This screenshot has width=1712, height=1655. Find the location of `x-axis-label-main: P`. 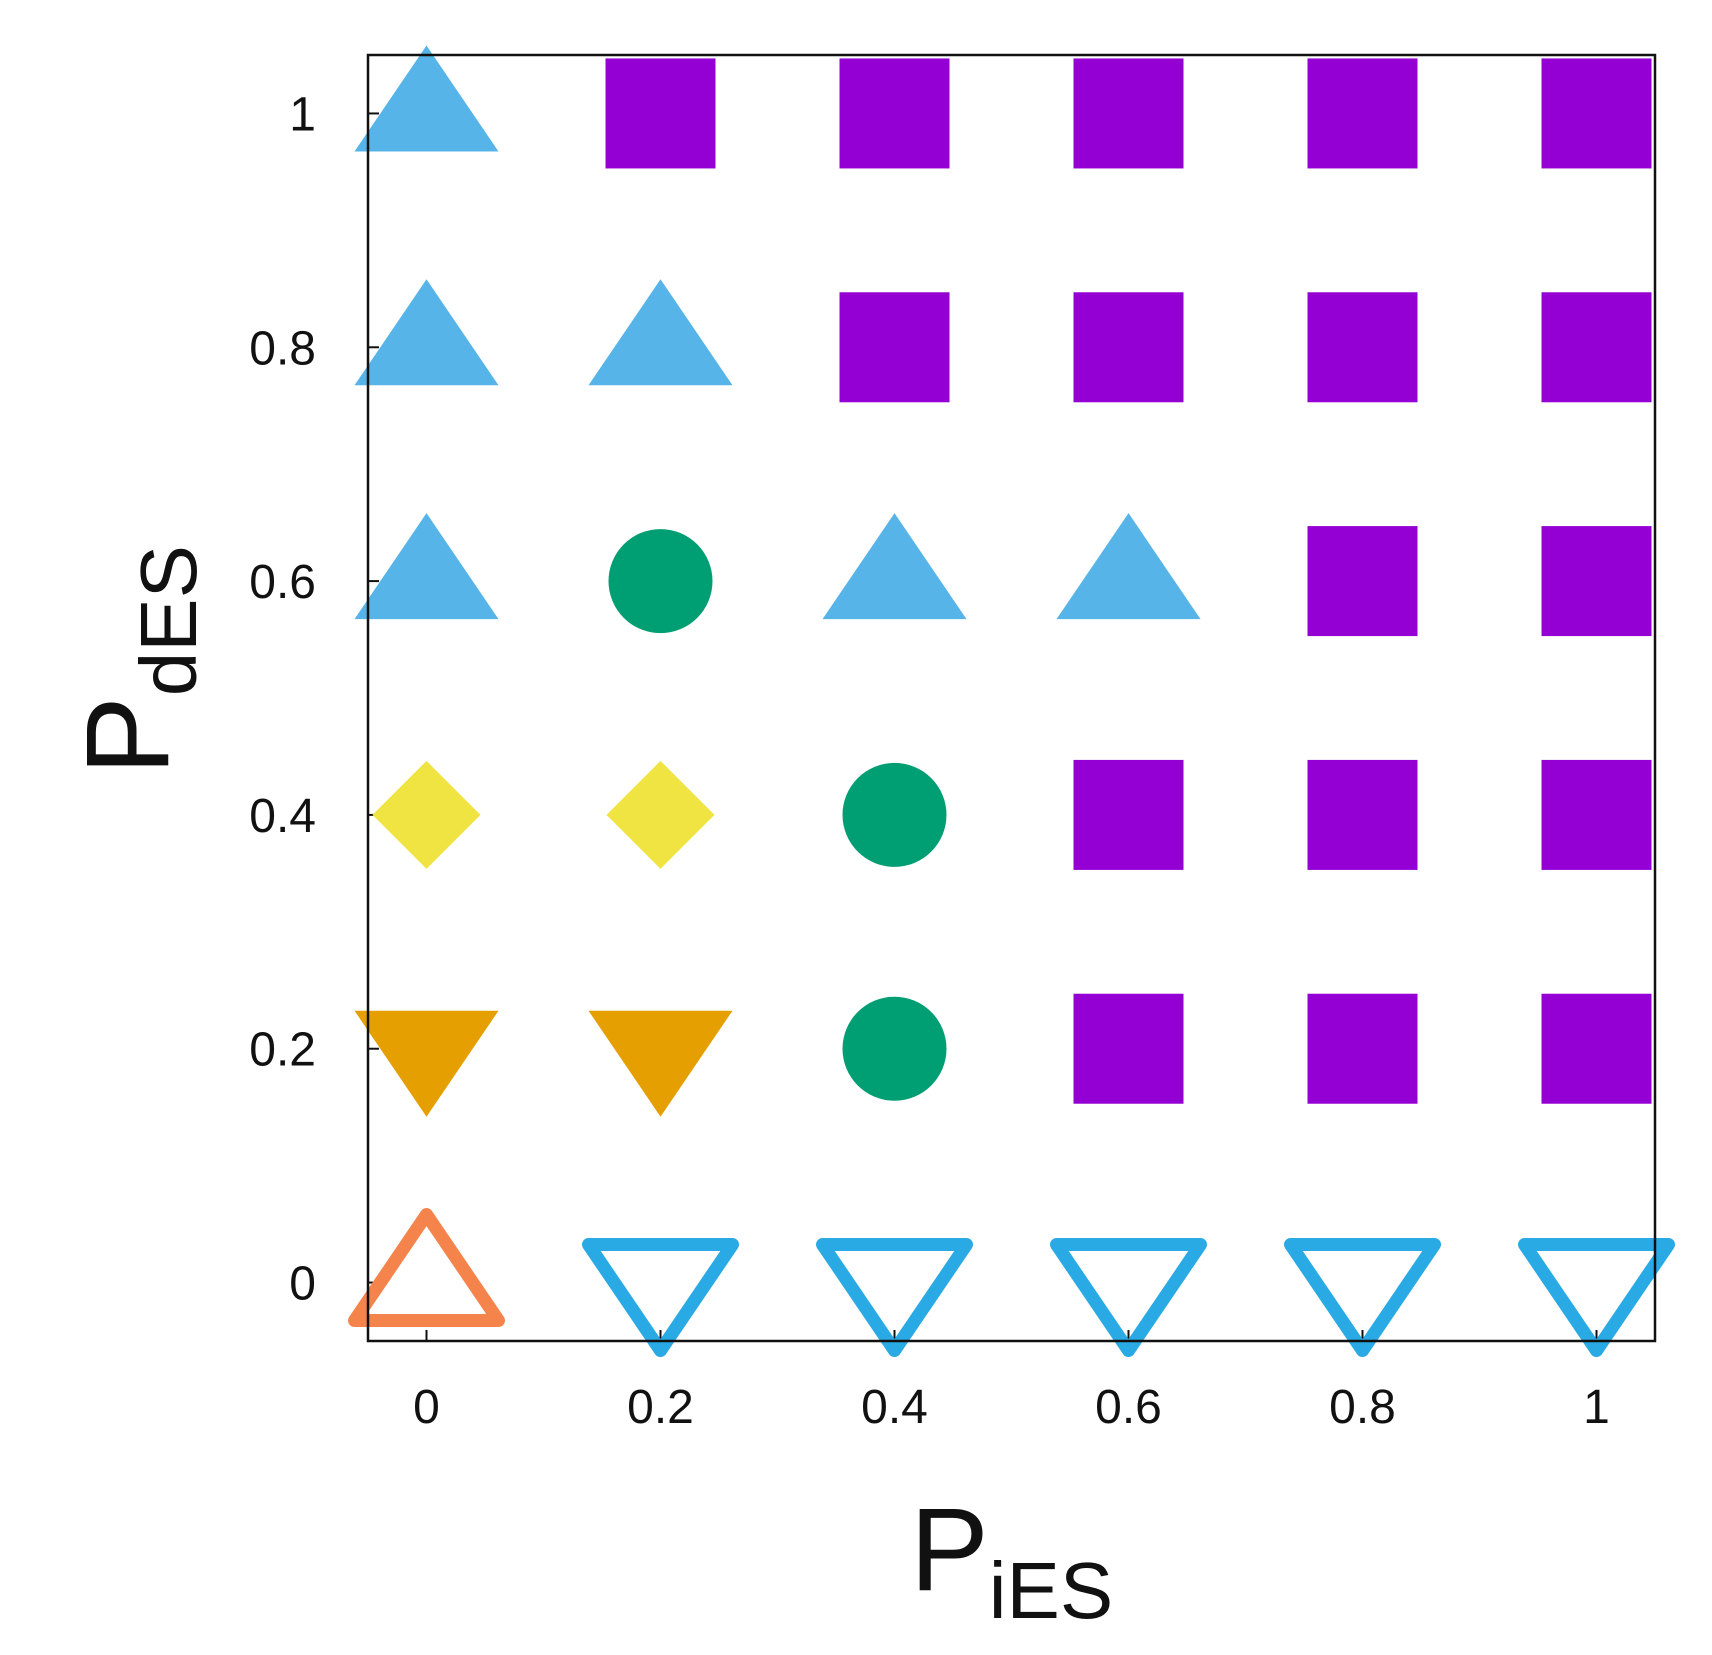

x-axis-label-main: P is located at coordinates (949, 1550).